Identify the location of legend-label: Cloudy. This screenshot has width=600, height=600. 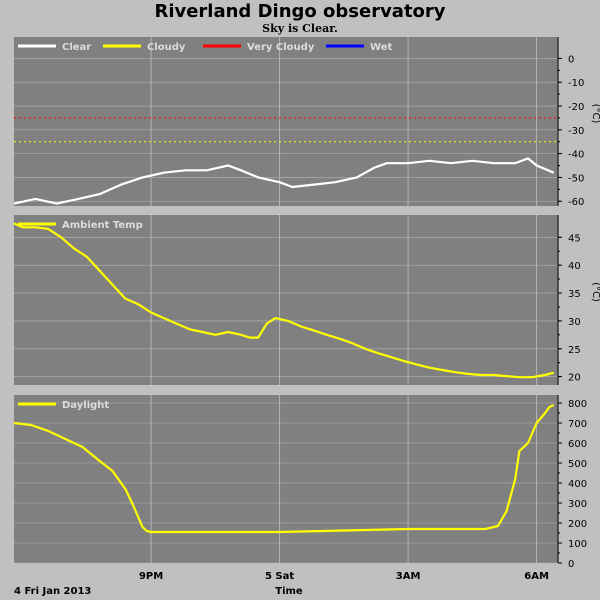
(166, 47).